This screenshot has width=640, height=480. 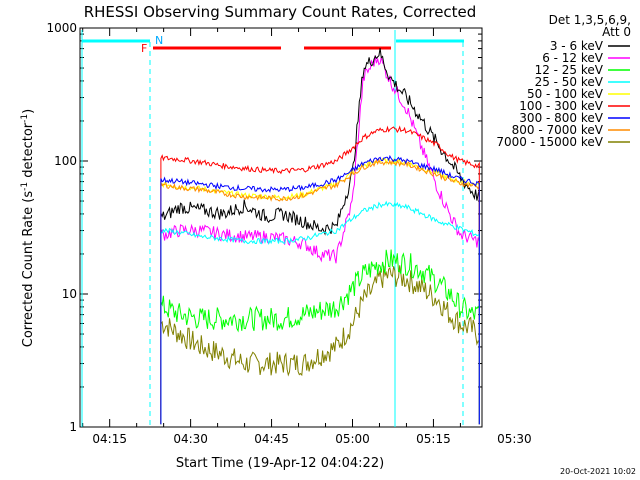 What do you see at coordinates (28, 228) in the screenshot?
I see `y-axis-label: Corrected Count Rate (s-1 detector-1)` at bounding box center [28, 228].